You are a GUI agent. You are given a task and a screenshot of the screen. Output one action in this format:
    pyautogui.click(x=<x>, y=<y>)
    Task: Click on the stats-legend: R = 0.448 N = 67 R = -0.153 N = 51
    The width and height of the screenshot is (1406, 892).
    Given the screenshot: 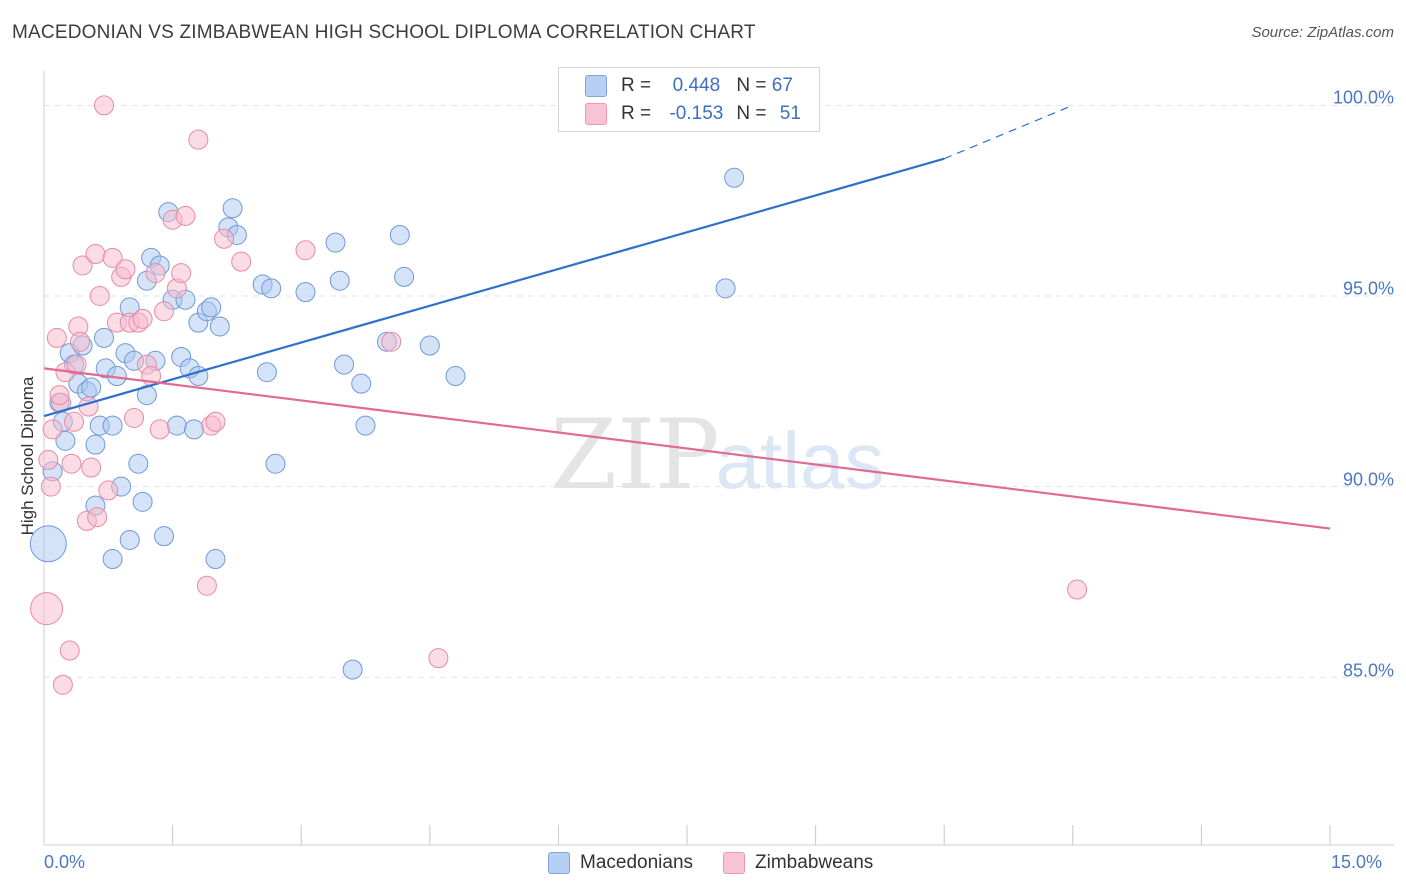 What is the action you would take?
    pyautogui.click(x=689, y=99)
    